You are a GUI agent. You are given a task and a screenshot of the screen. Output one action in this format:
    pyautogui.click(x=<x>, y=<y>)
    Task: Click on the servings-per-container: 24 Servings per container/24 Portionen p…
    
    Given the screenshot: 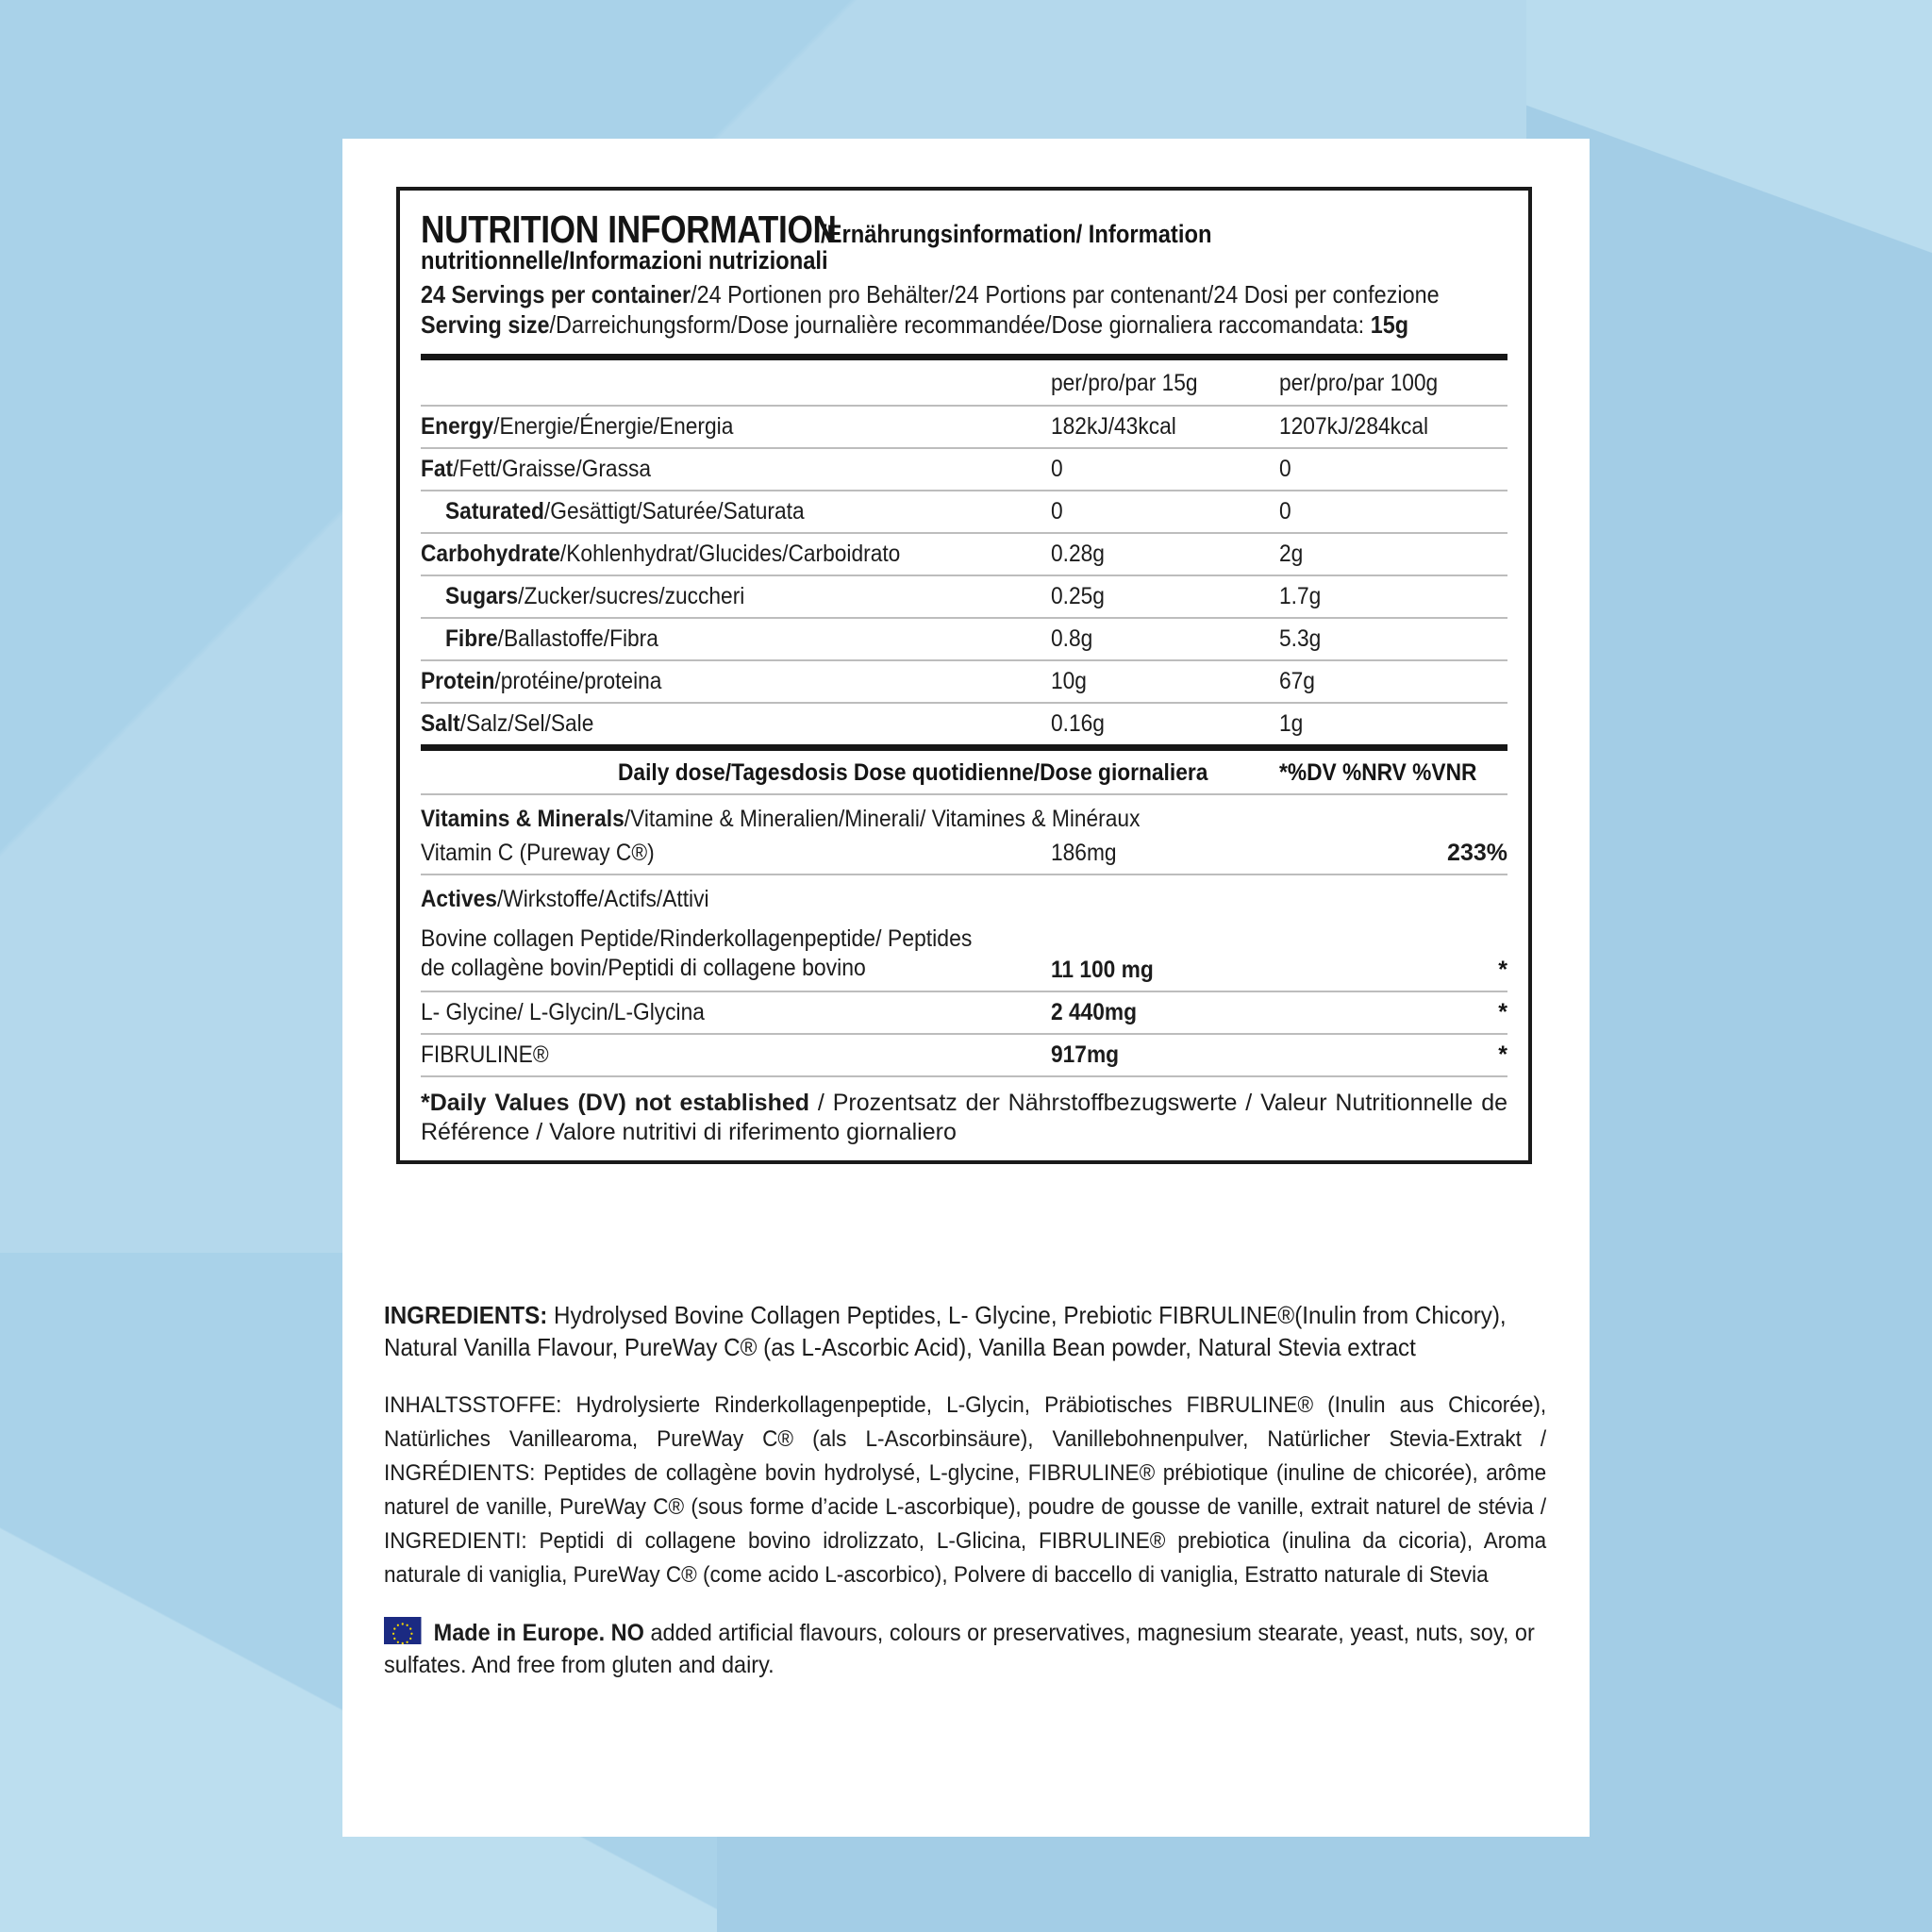 What is the action you would take?
    pyautogui.click(x=964, y=295)
    